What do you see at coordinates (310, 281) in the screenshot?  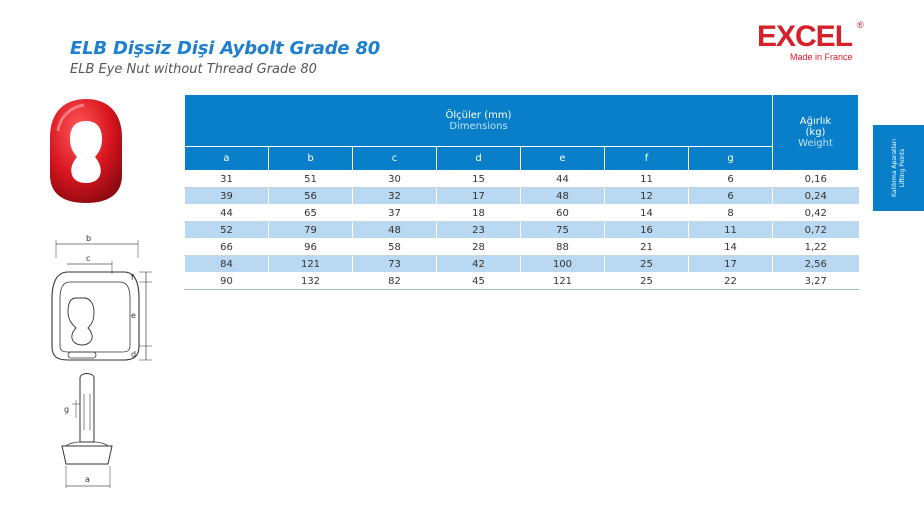 I see `table-cell: 132` at bounding box center [310, 281].